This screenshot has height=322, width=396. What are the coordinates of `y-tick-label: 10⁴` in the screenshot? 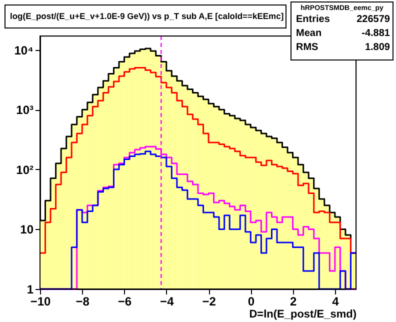 It's located at (24, 50).